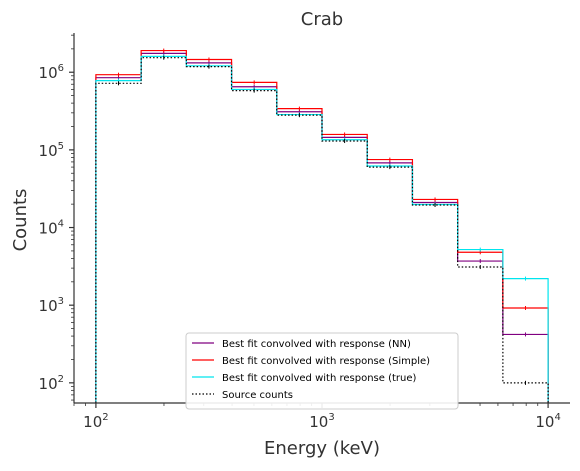 The height and width of the screenshot is (471, 580). I want to click on y-tick-label-4: 10⁶, so click(51, 72).